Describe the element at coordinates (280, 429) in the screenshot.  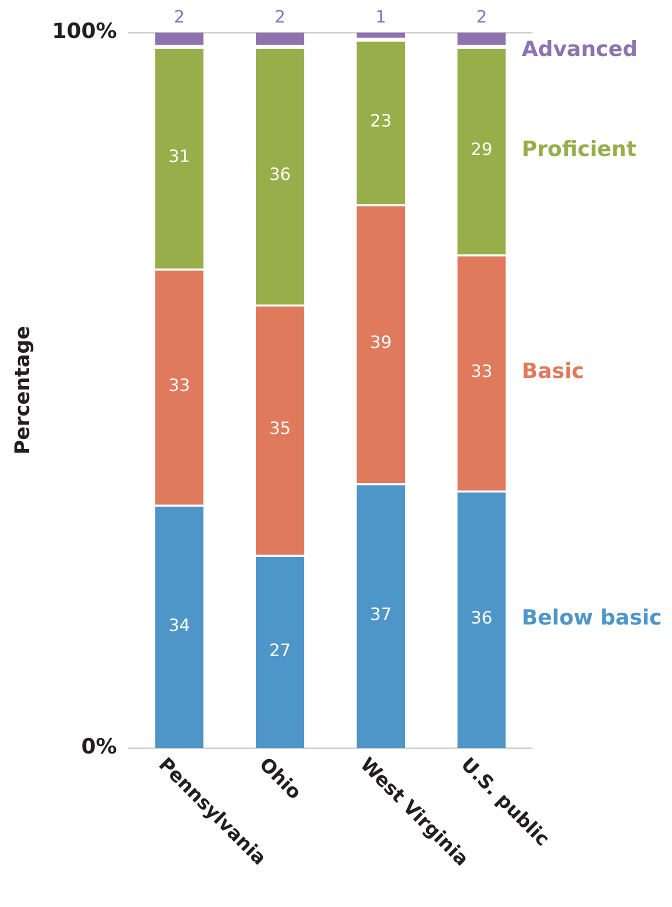
I see `data-label: 35` at that location.